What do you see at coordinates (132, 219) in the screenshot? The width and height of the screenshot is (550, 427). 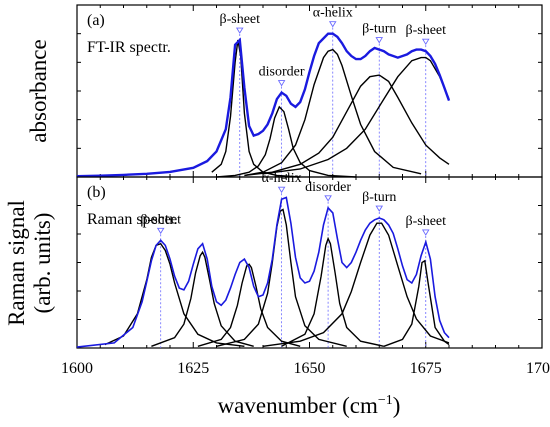 I see `panel-b-spectrum-label: Raman spectr.` at bounding box center [132, 219].